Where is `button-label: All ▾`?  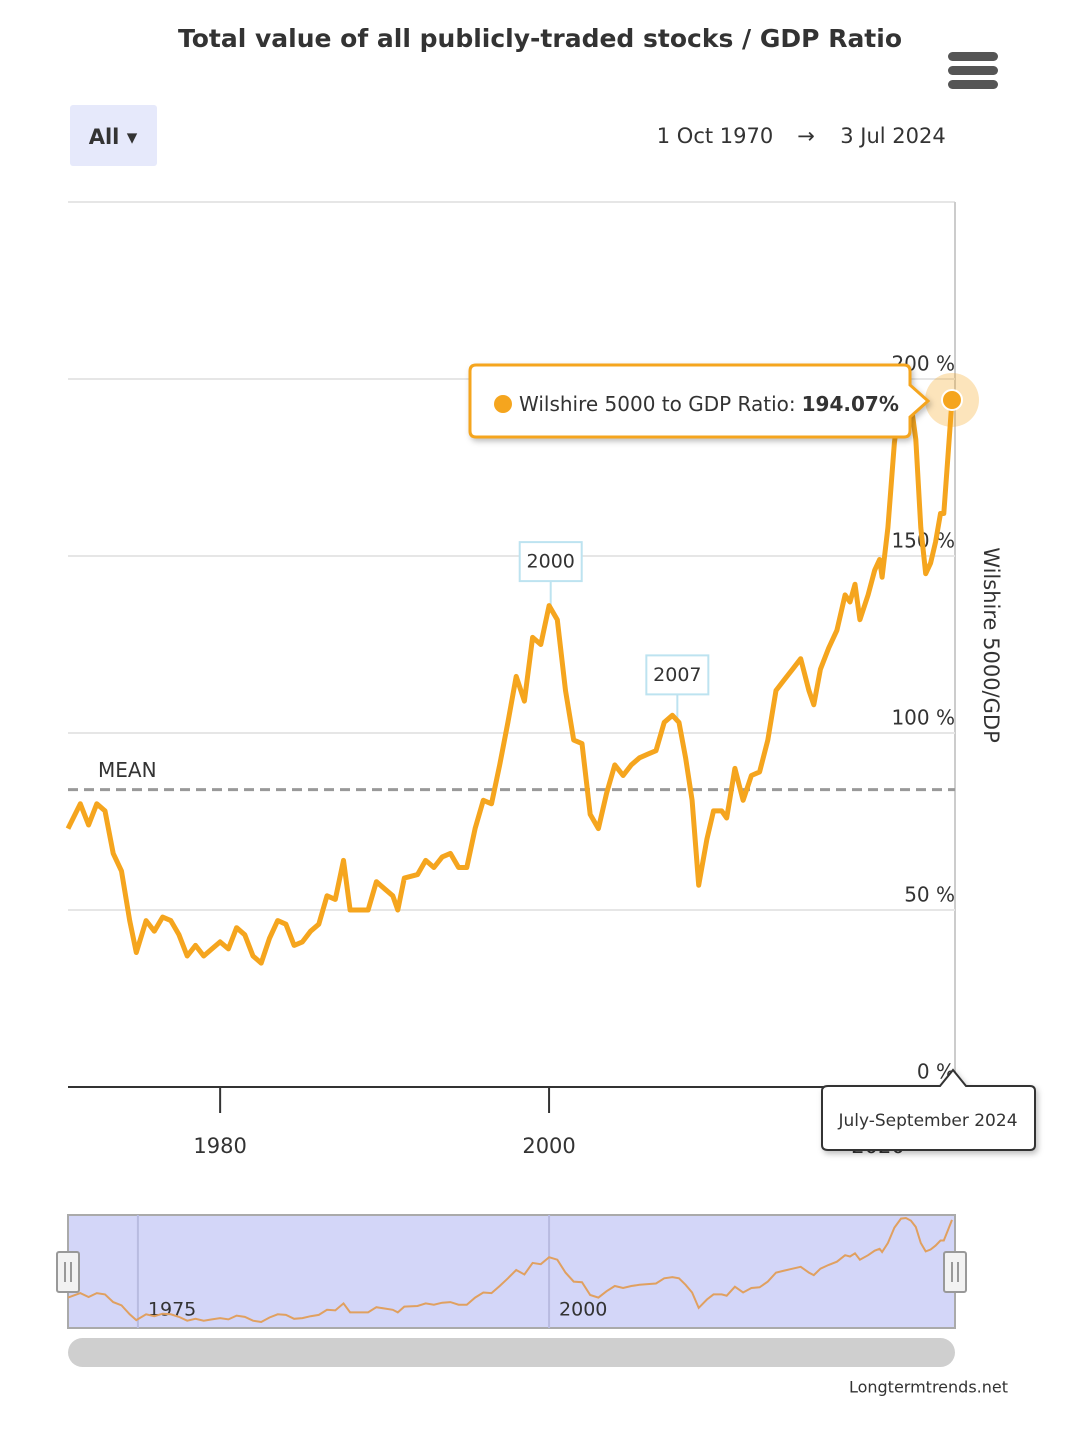
button-label: All ▾ is located at coordinates (113, 137).